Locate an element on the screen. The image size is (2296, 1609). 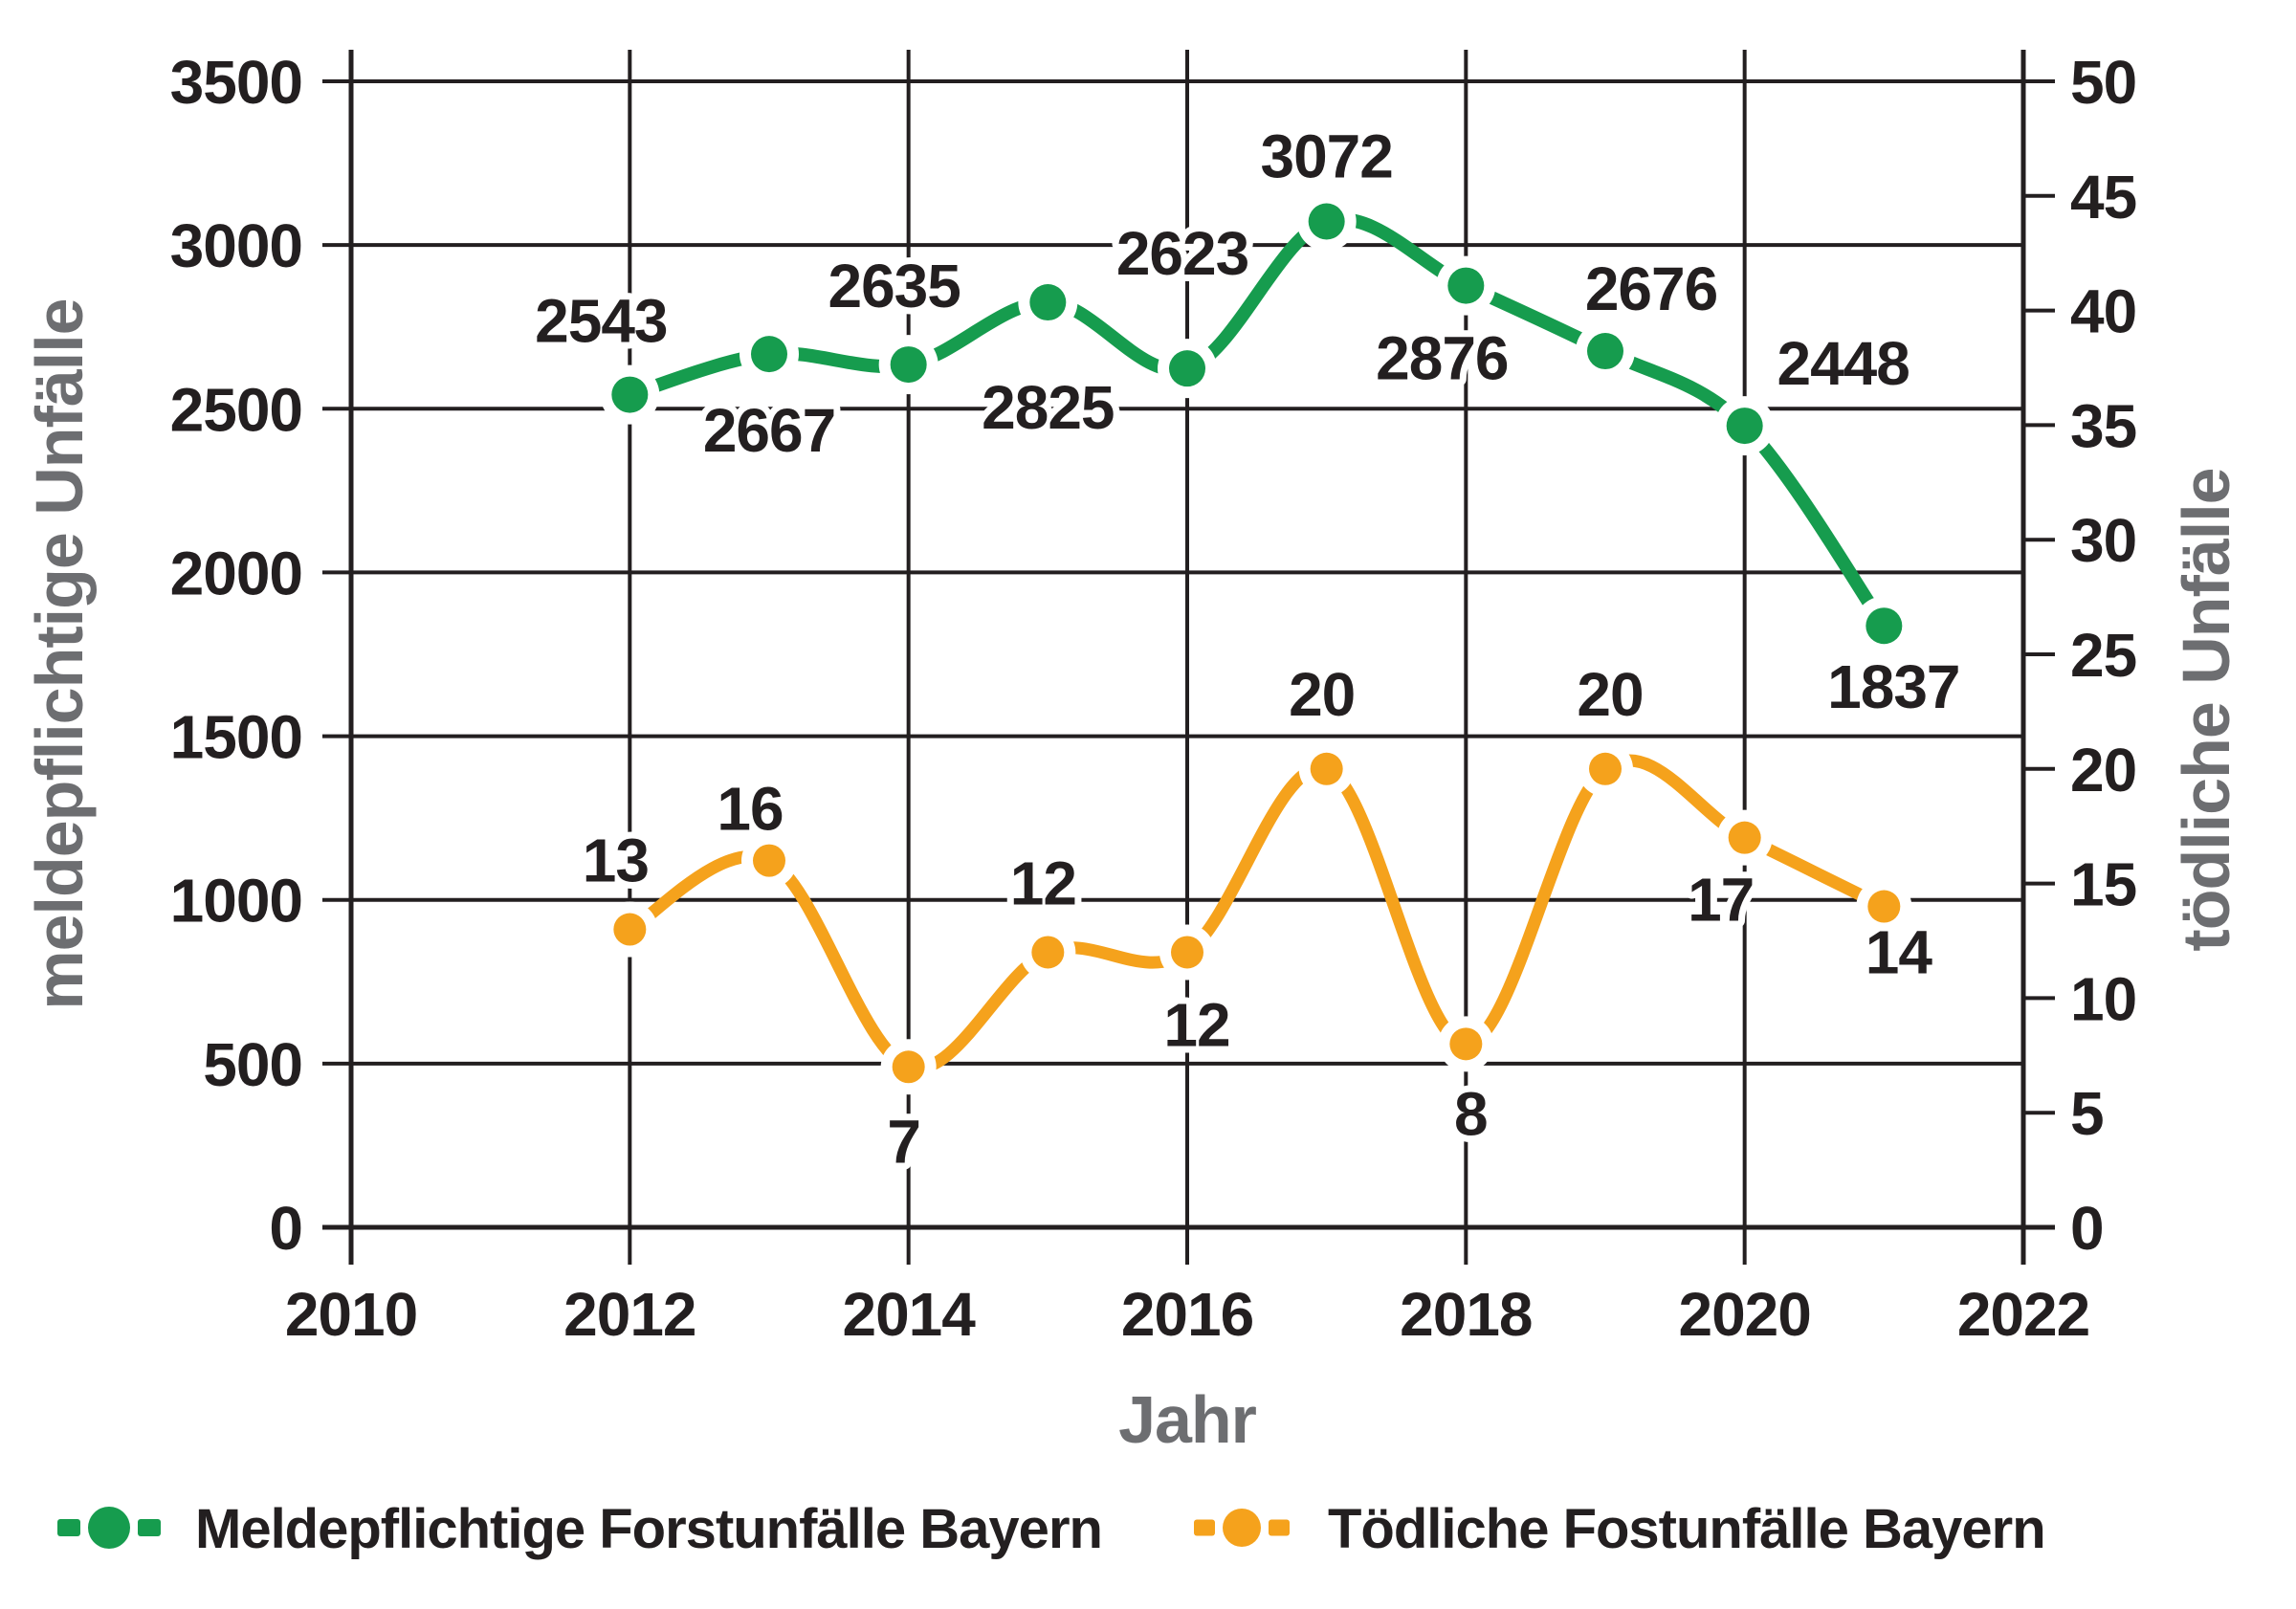
legend-item-meldepflichtige: Meldepflichtige Forstunfälle Bayern is located at coordinates (580, 1529).